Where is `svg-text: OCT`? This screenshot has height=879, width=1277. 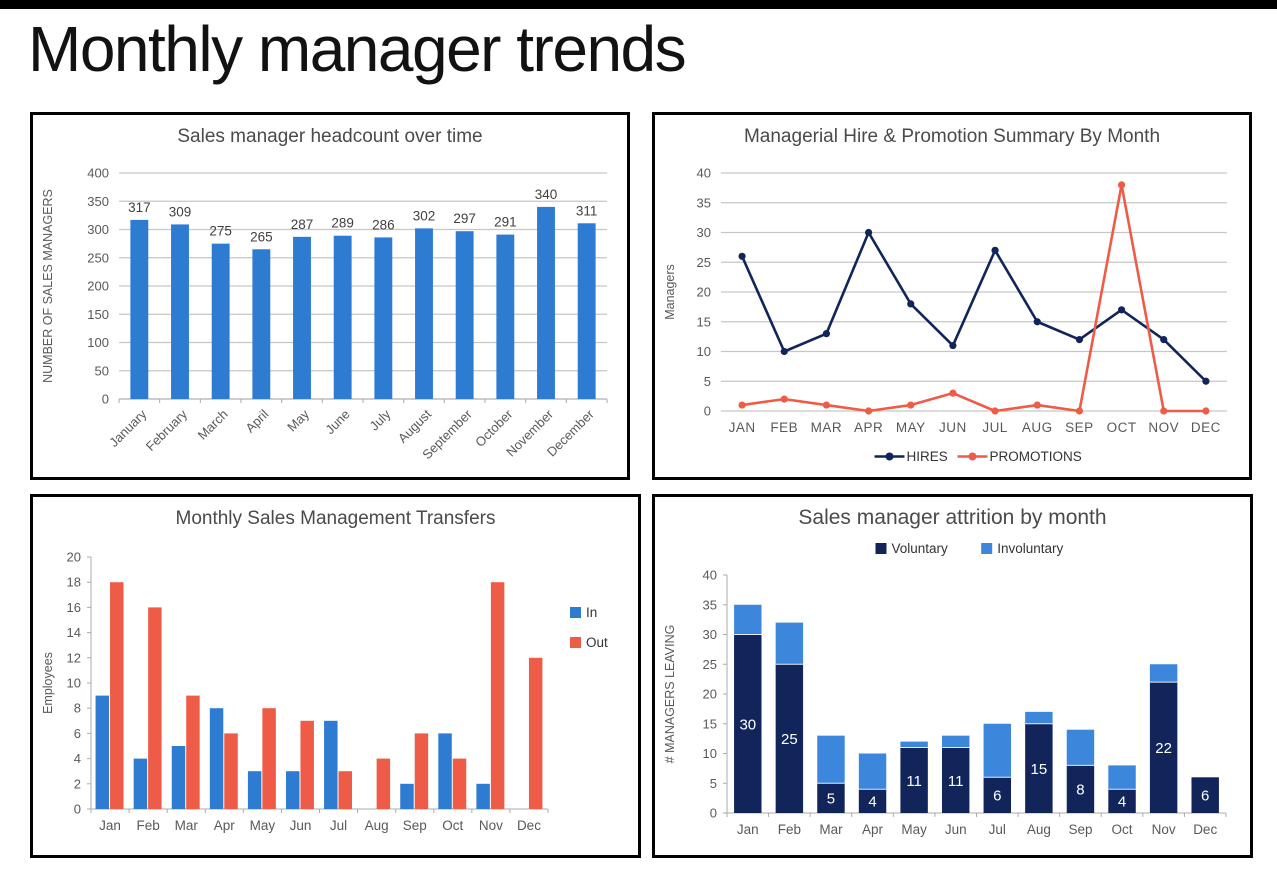
svg-text: OCT is located at coordinates (1122, 427).